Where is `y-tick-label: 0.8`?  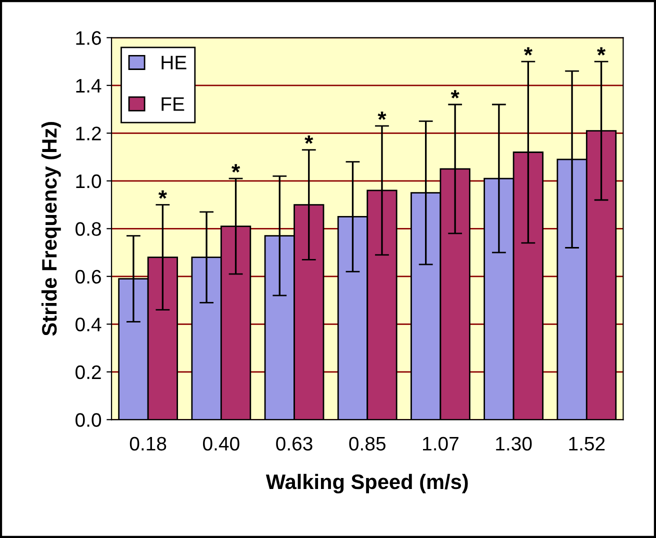 y-tick-label: 0.8 is located at coordinates (88, 229).